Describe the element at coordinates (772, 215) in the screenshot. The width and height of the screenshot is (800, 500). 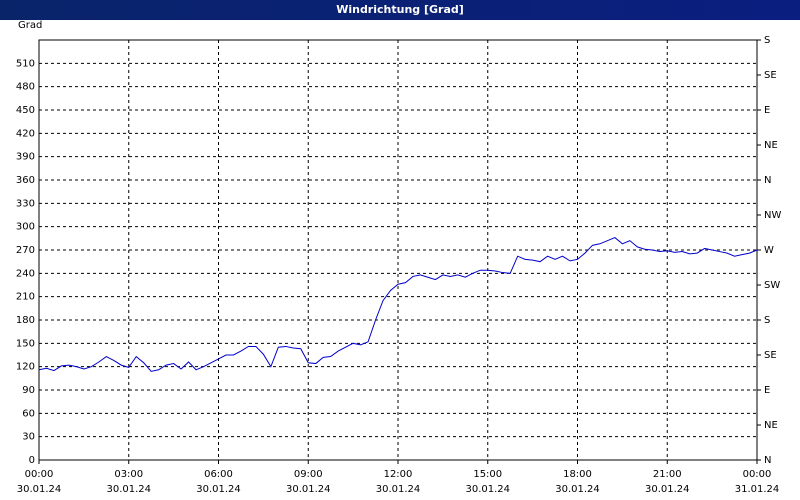
I see `y2-tick-label: NW` at that location.